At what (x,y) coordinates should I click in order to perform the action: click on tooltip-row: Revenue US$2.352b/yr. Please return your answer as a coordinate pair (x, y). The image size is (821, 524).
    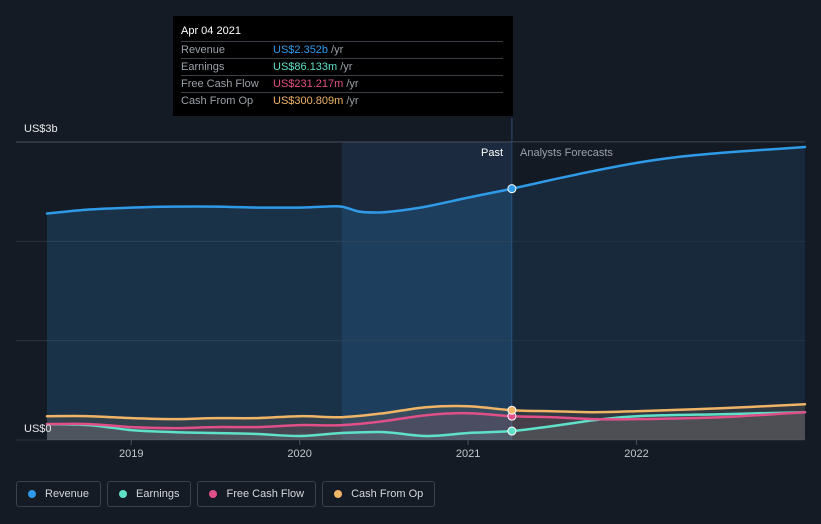
    Looking at the image, I should click on (342, 49).